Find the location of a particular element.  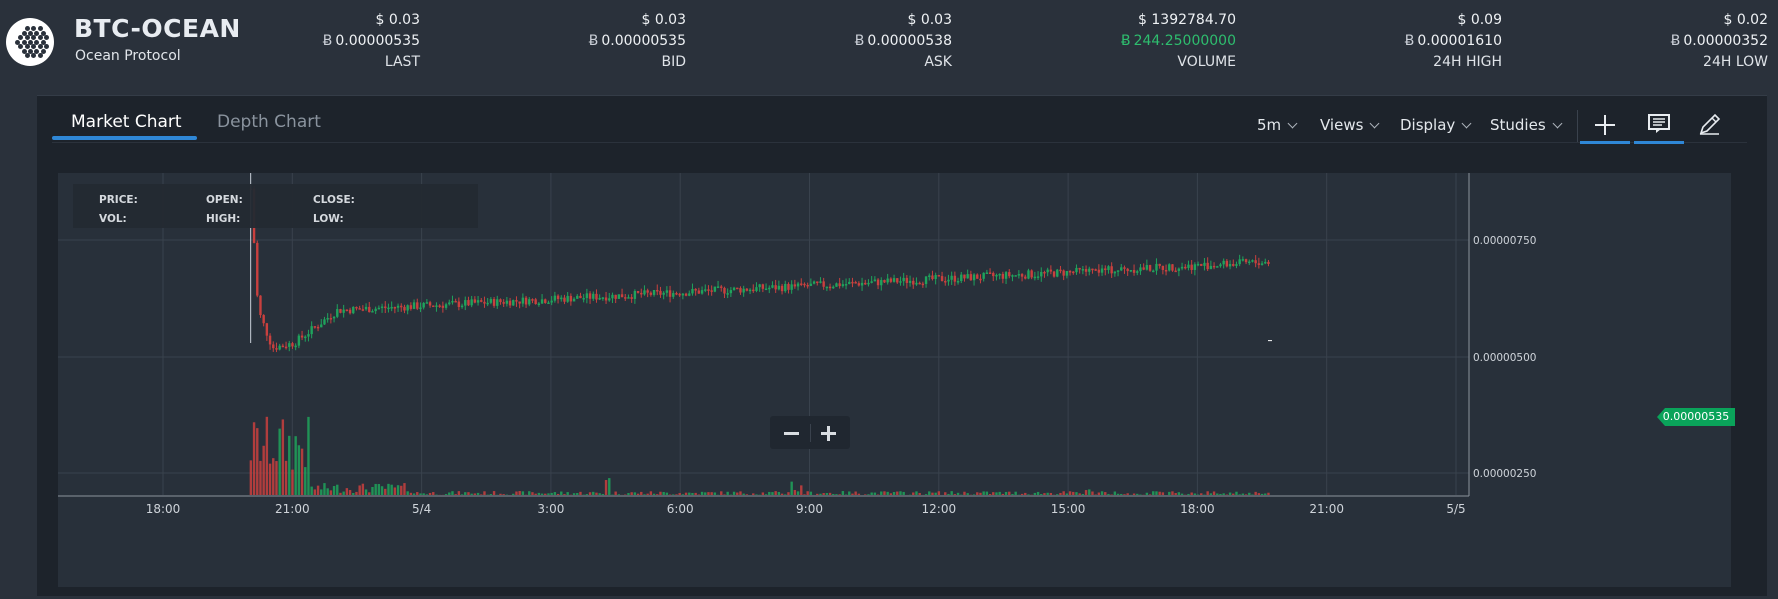

y-axis-tick-label: 0.00000250 is located at coordinates (1504, 474).